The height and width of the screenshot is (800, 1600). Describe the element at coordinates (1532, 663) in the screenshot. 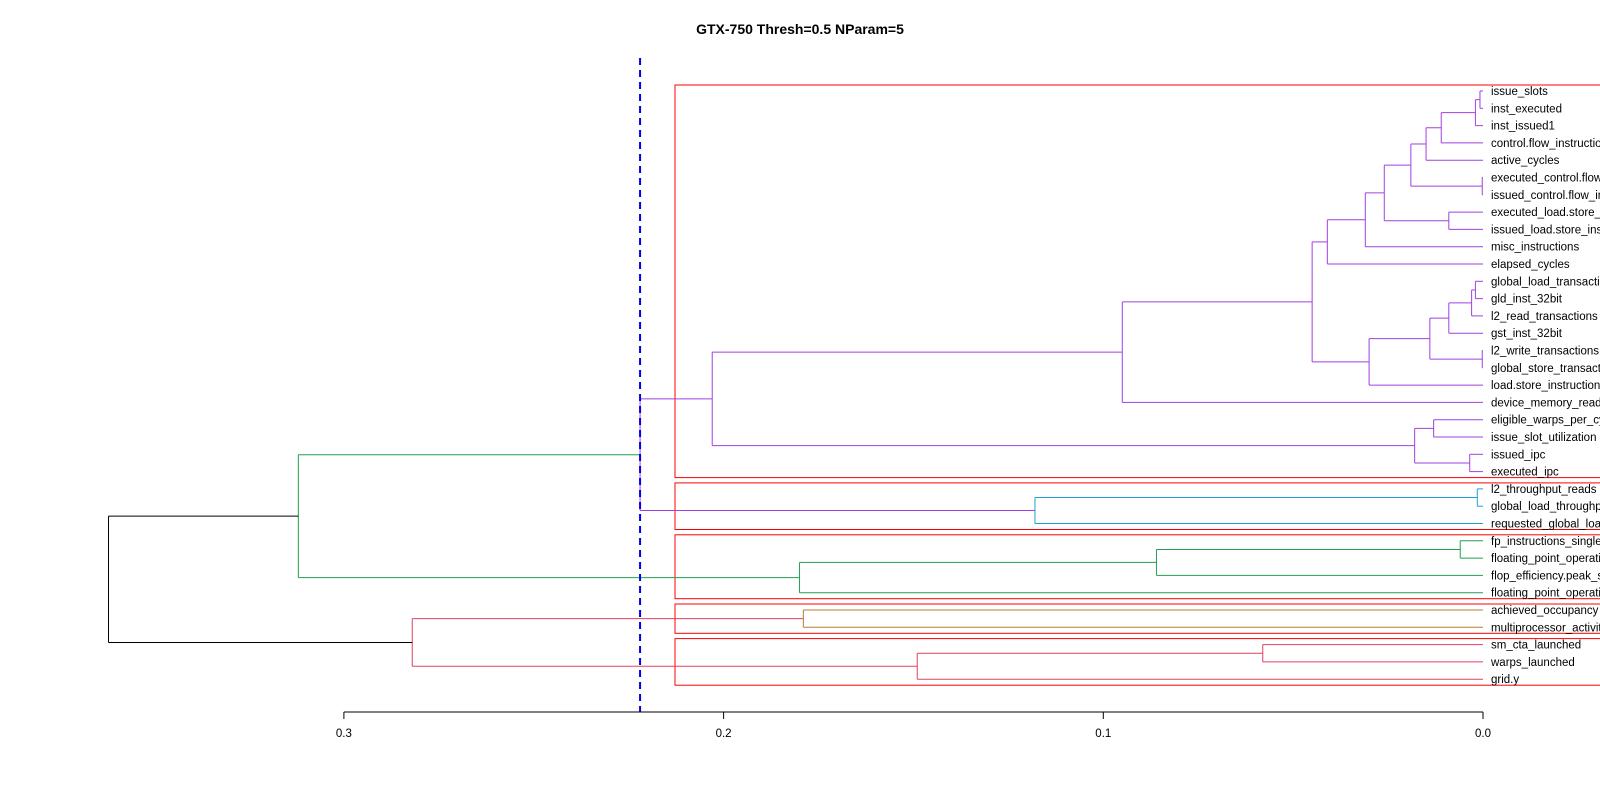

I see `leaf-label: warps_launched` at that location.